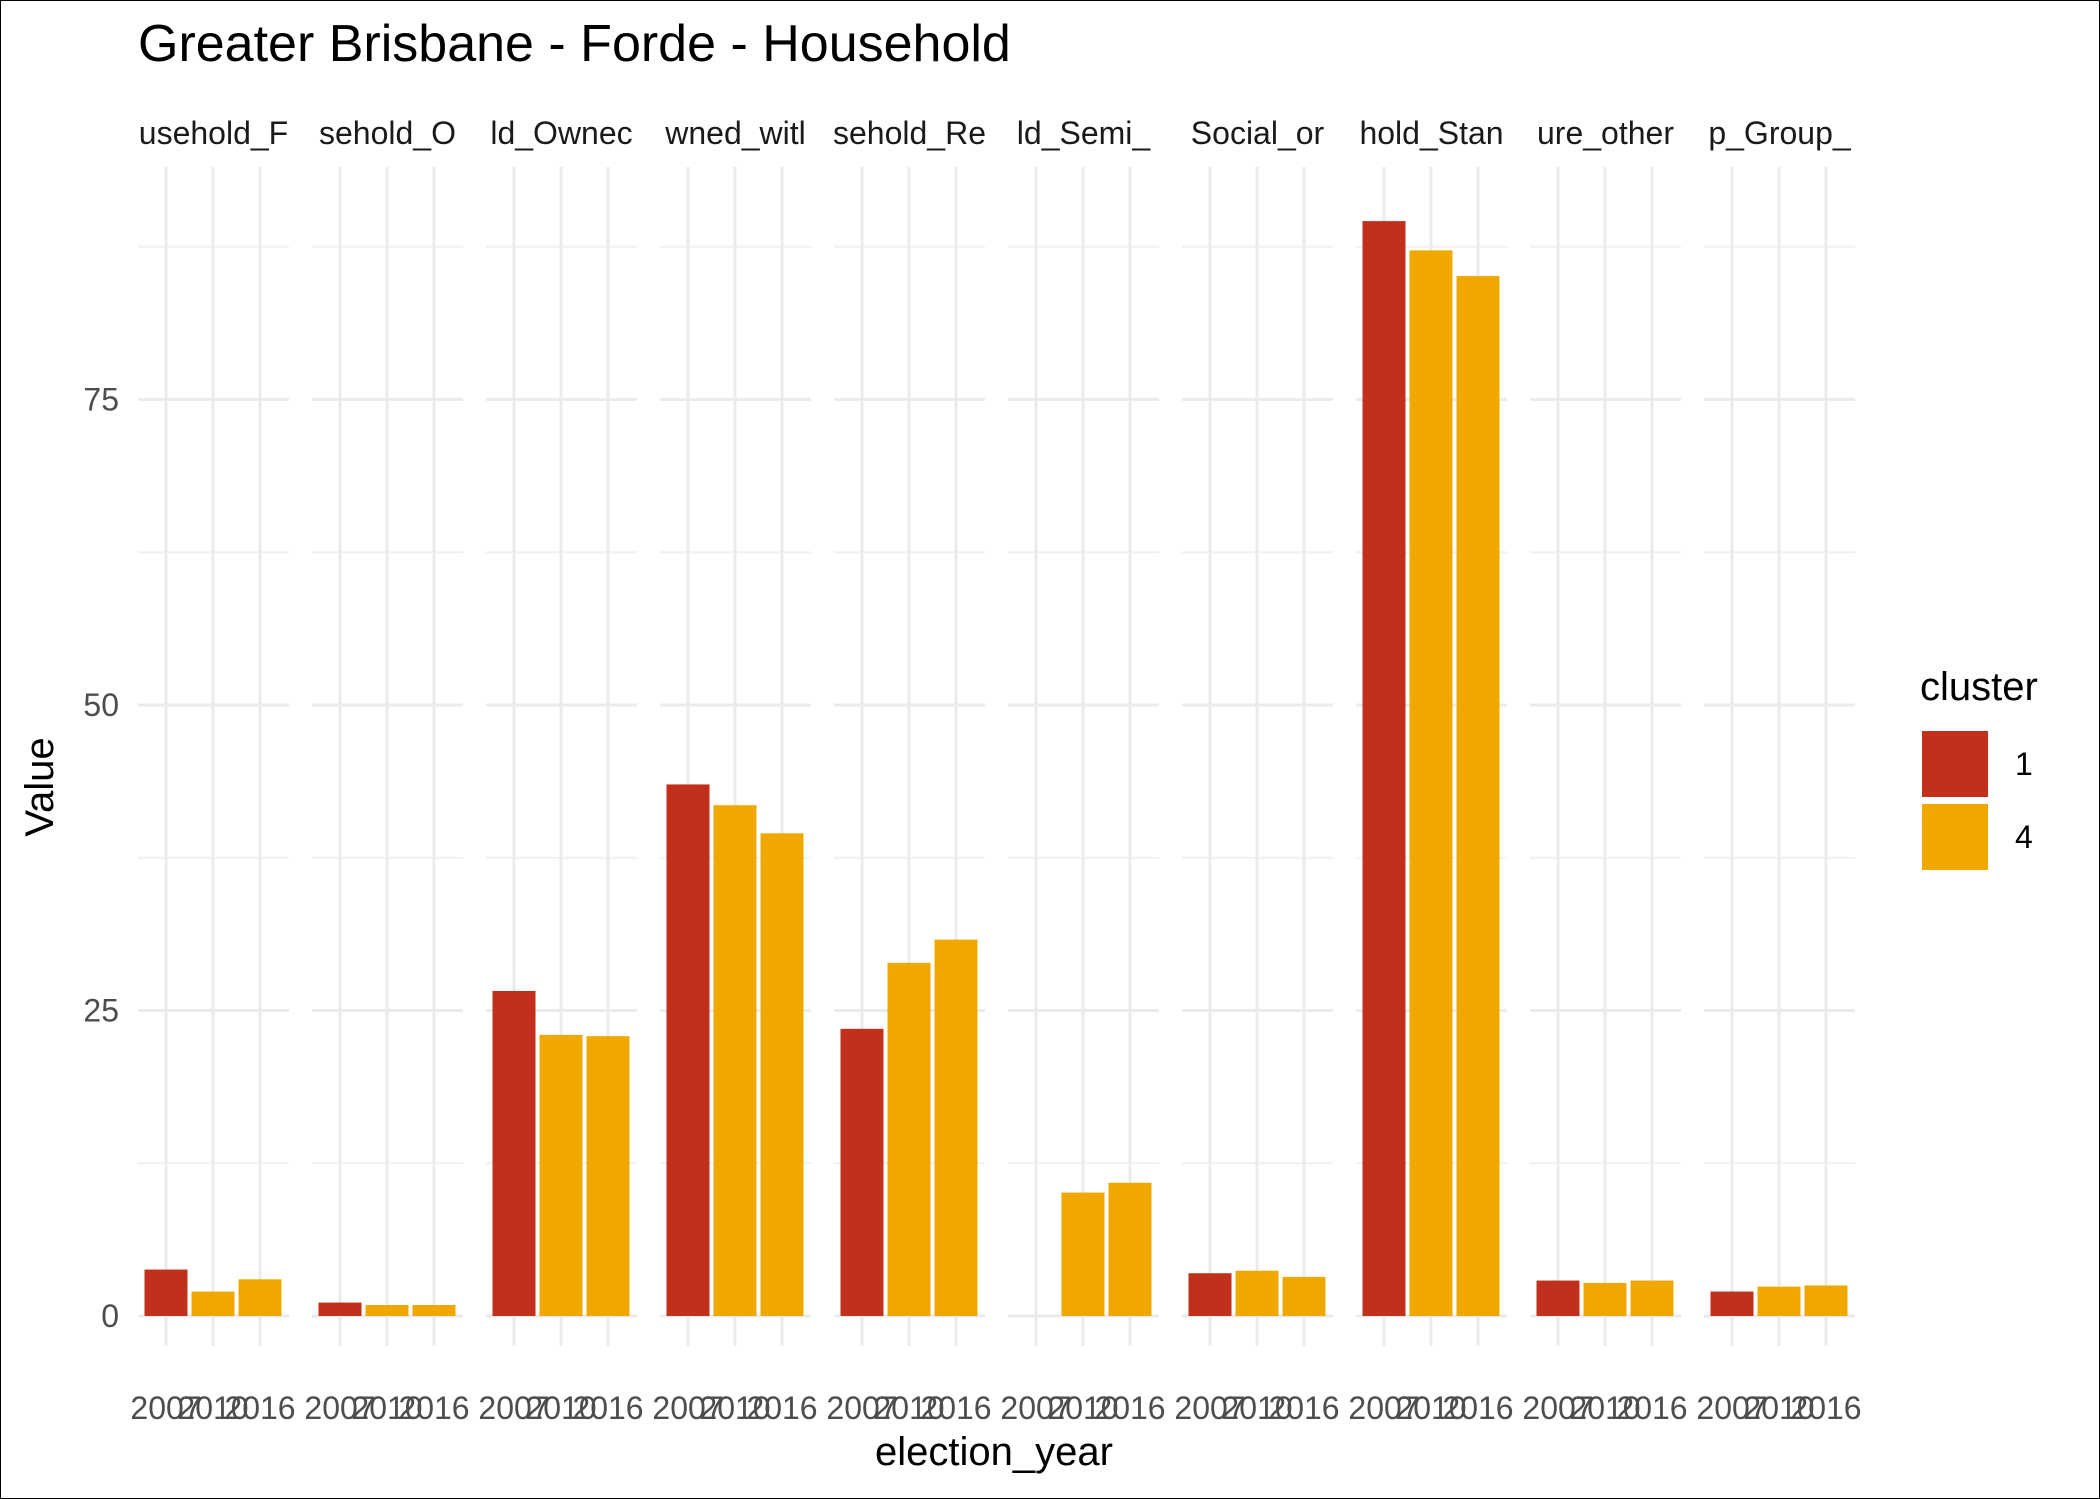  Describe the element at coordinates (2024, 764) in the screenshot. I see `legend-label-cluster-1: 1` at that location.